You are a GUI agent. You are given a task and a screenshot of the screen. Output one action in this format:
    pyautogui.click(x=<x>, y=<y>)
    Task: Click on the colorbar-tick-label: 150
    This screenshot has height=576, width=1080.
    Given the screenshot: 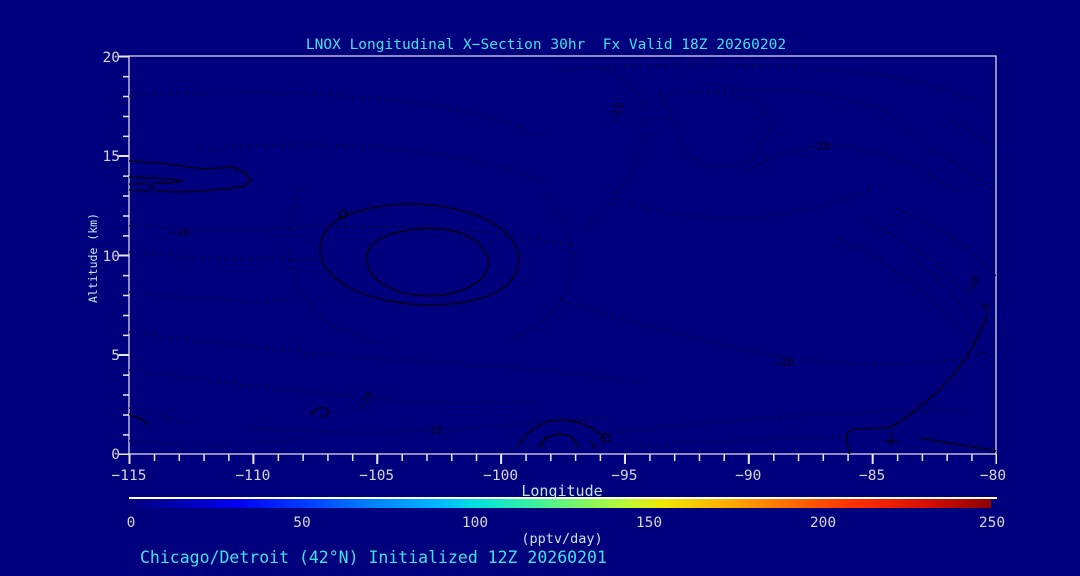 What is the action you would take?
    pyautogui.click(x=649, y=523)
    